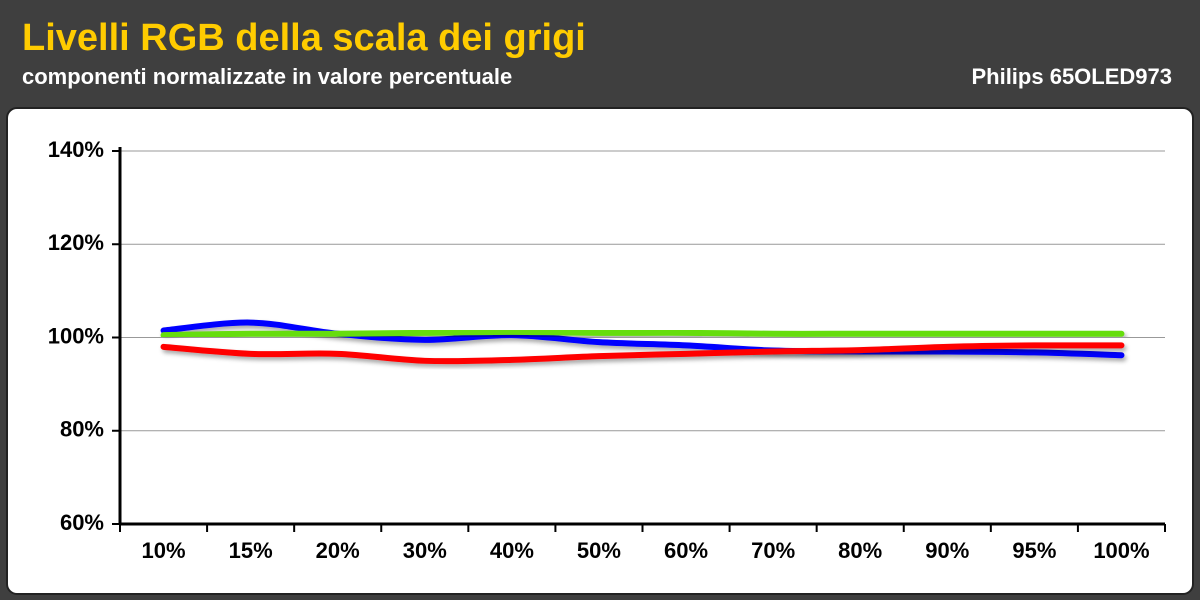 This screenshot has height=600, width=1200. I want to click on y-tick-label: 140%, so click(76, 149).